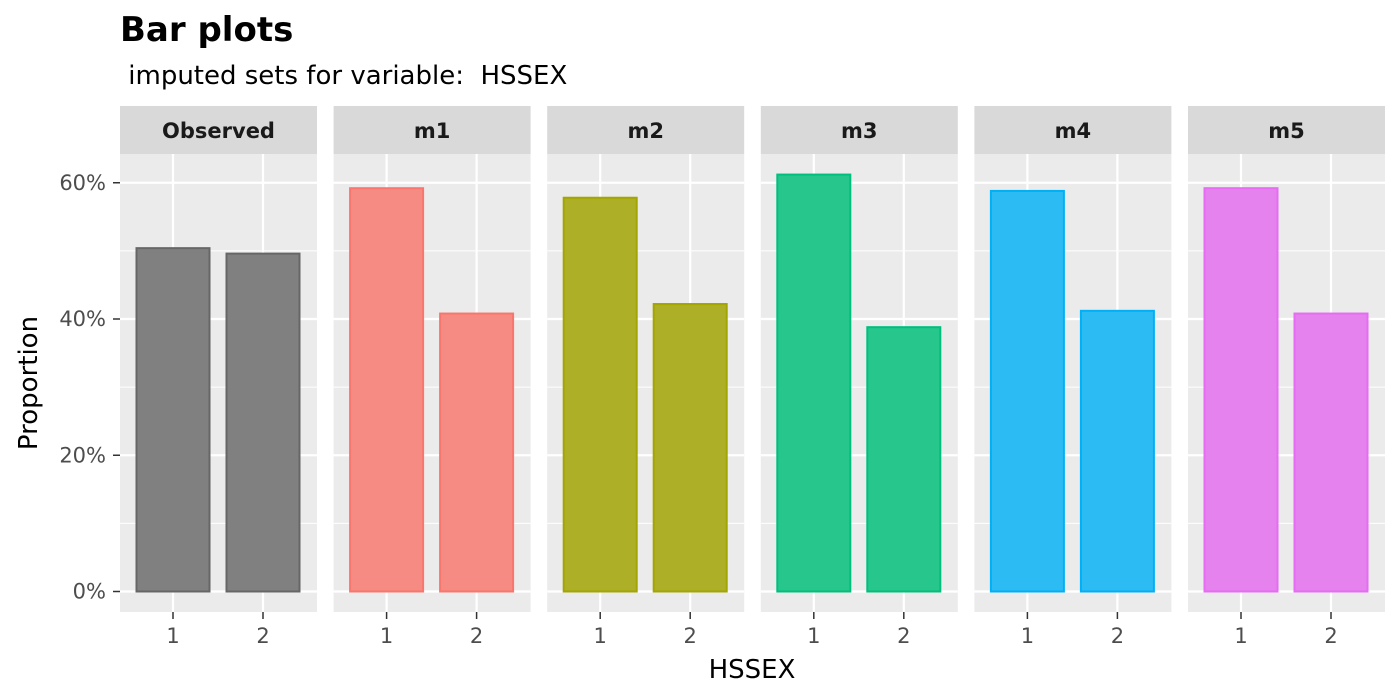 The width and height of the screenshot is (1400, 700). Describe the element at coordinates (82, 183) in the screenshot. I see `y-tick-label: 60%` at that location.